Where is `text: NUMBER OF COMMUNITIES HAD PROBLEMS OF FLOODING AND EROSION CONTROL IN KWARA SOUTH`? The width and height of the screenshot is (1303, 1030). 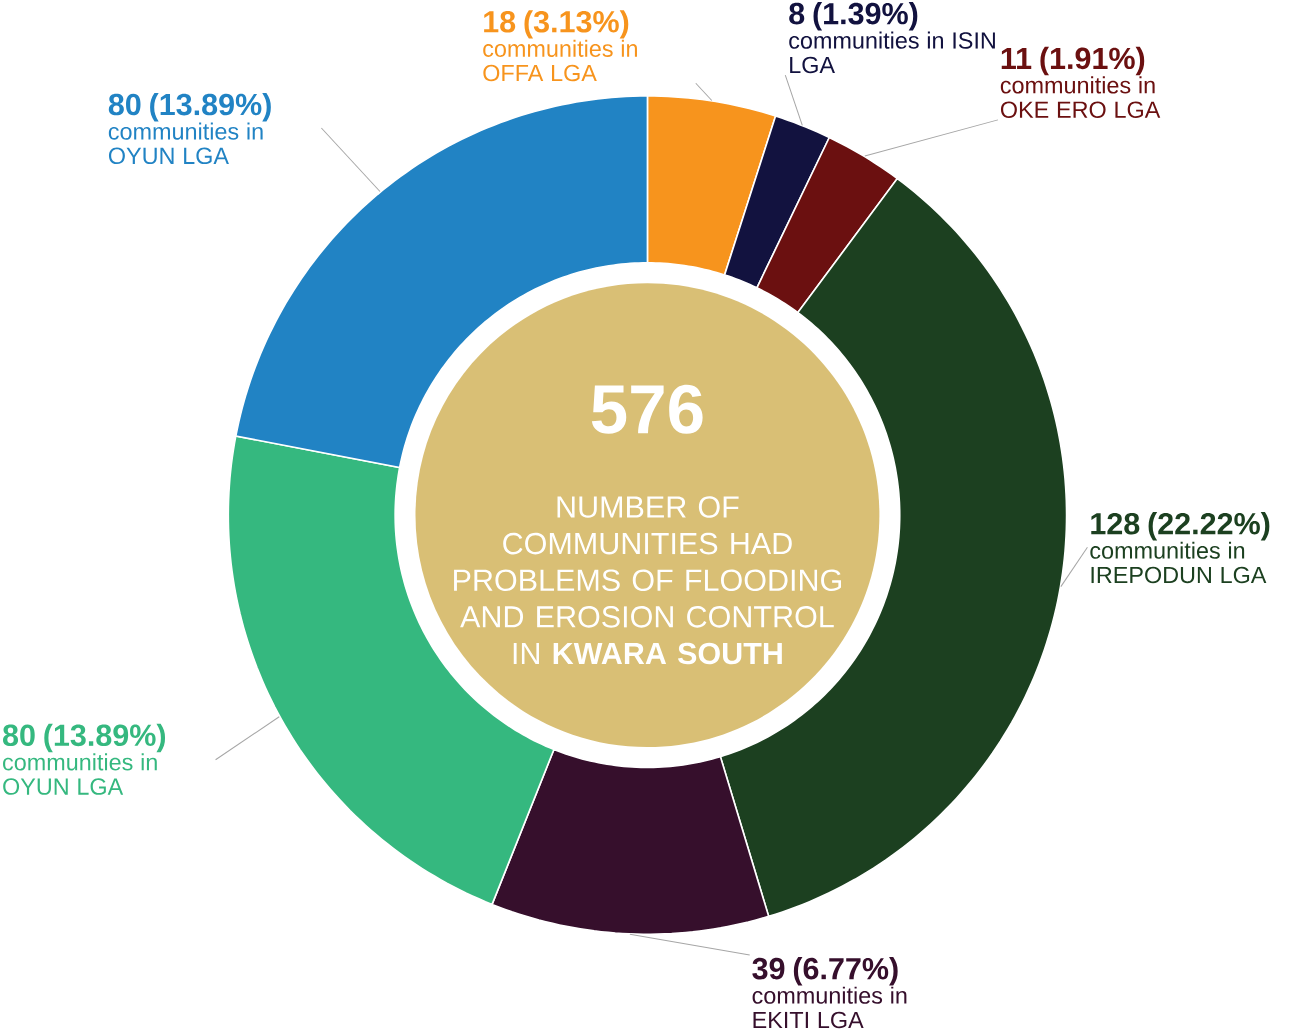
text: NUMBER OF COMMUNITIES HAD PROBLEMS OF FLOODING AND EROSION CONTROL IN KWARA SOUTH is located at coordinates (647, 580).